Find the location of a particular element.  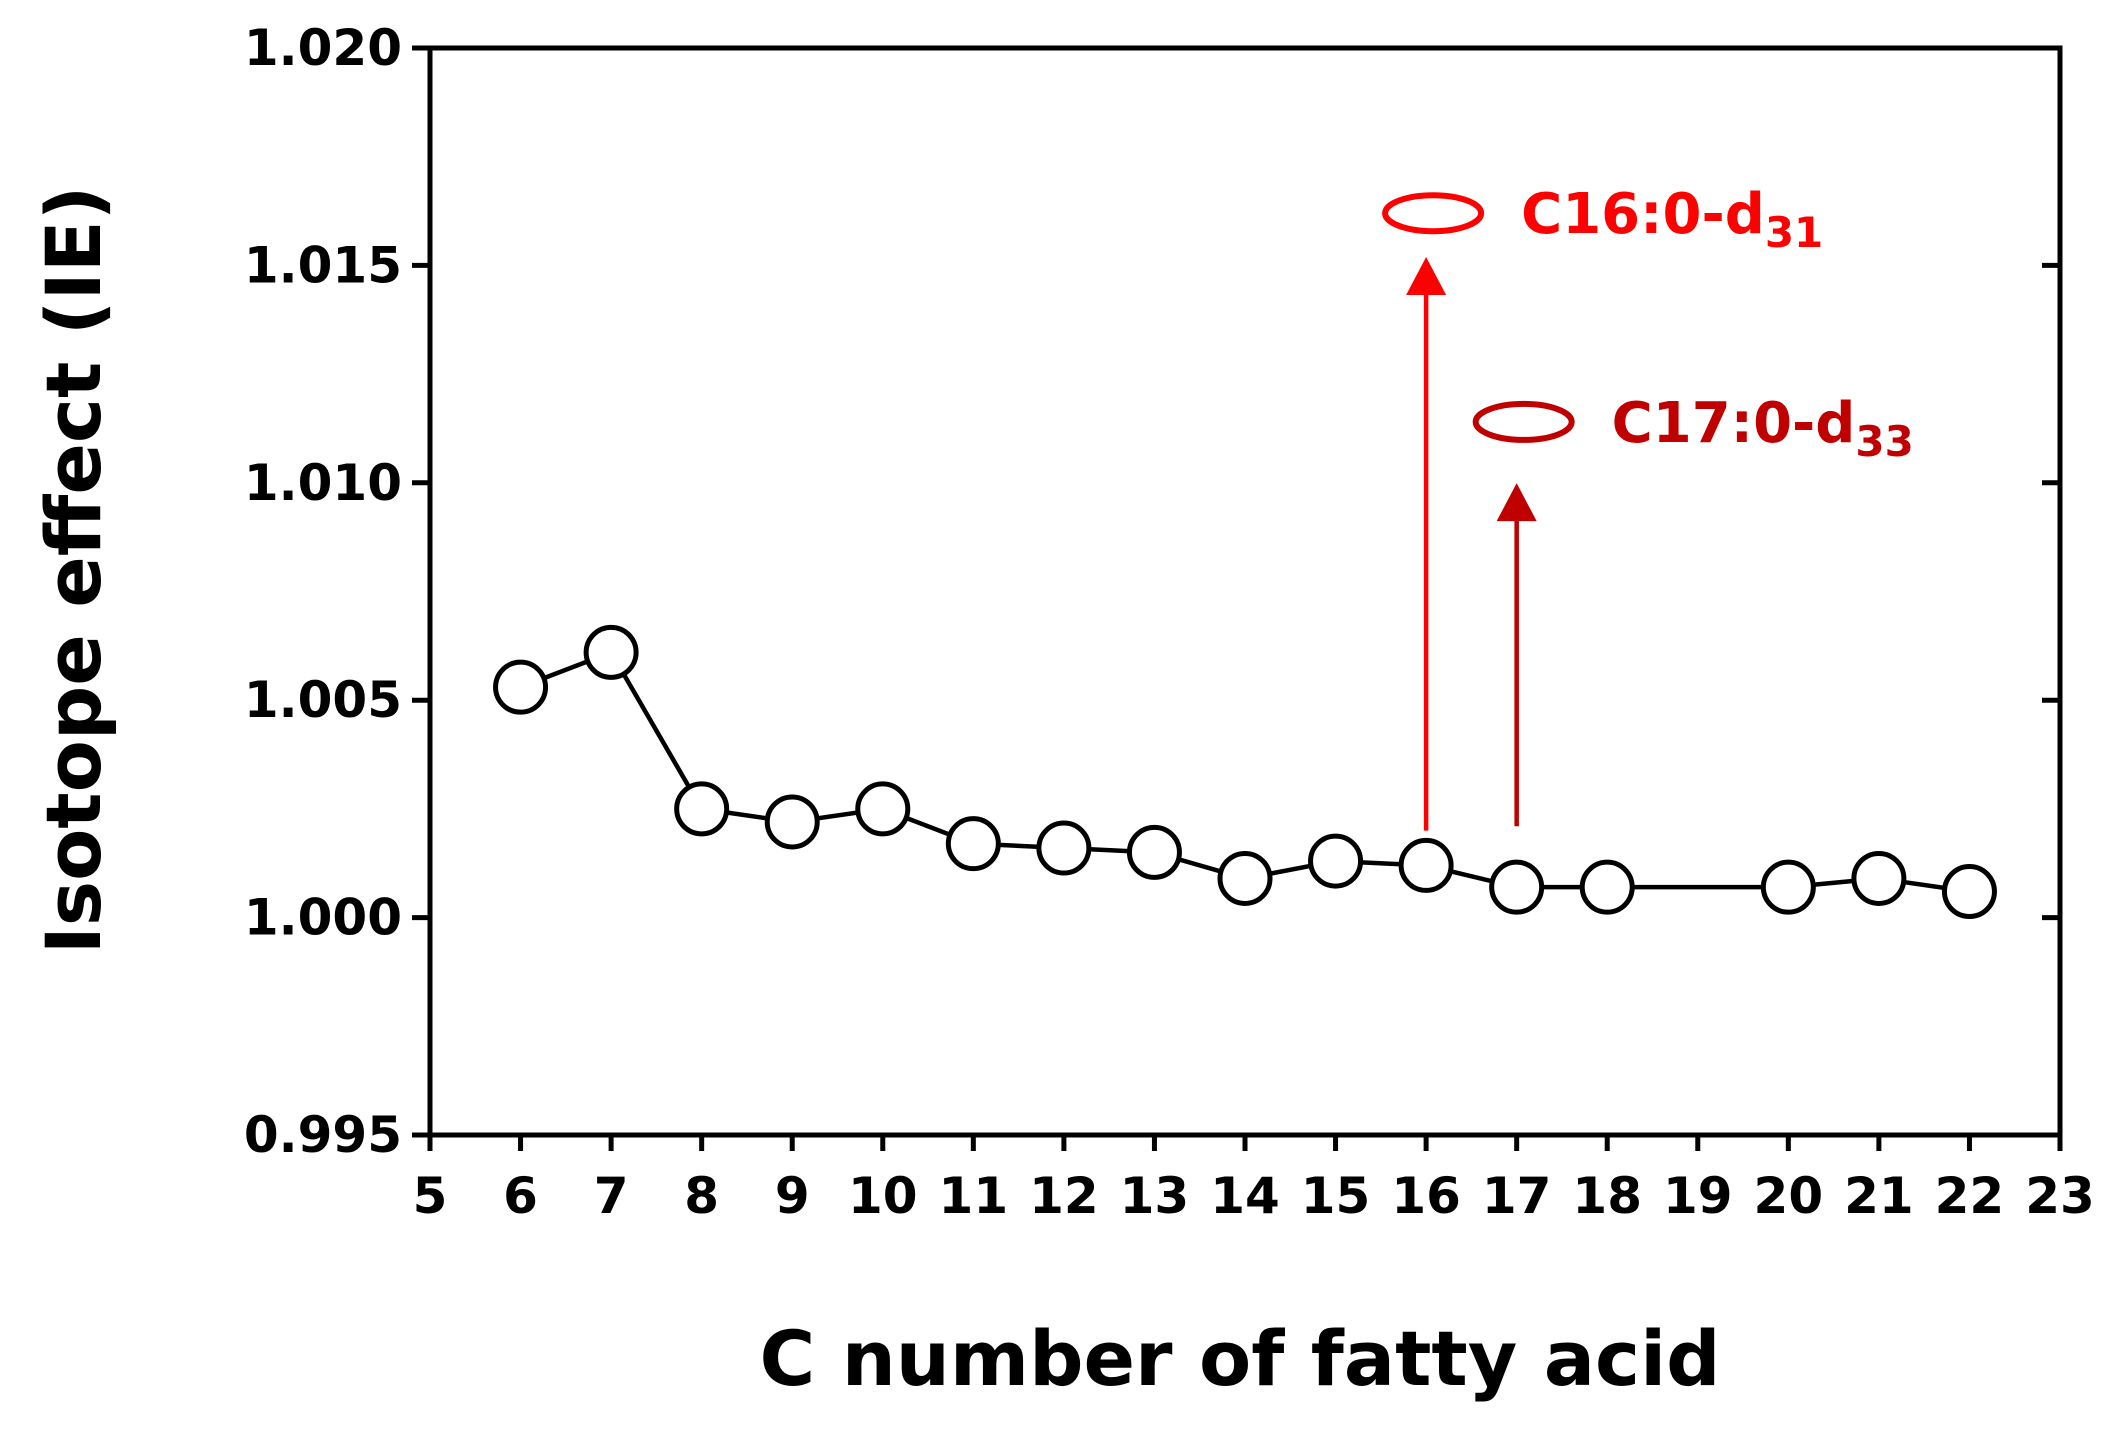

x-tick-label: 21 is located at coordinates (1879, 1196).